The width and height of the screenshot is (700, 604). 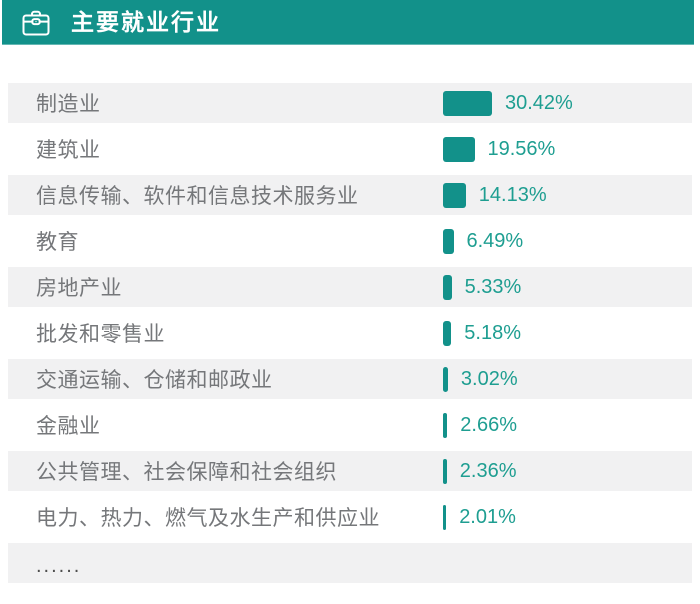 I want to click on bar-group: 6.49%, so click(x=483, y=241).